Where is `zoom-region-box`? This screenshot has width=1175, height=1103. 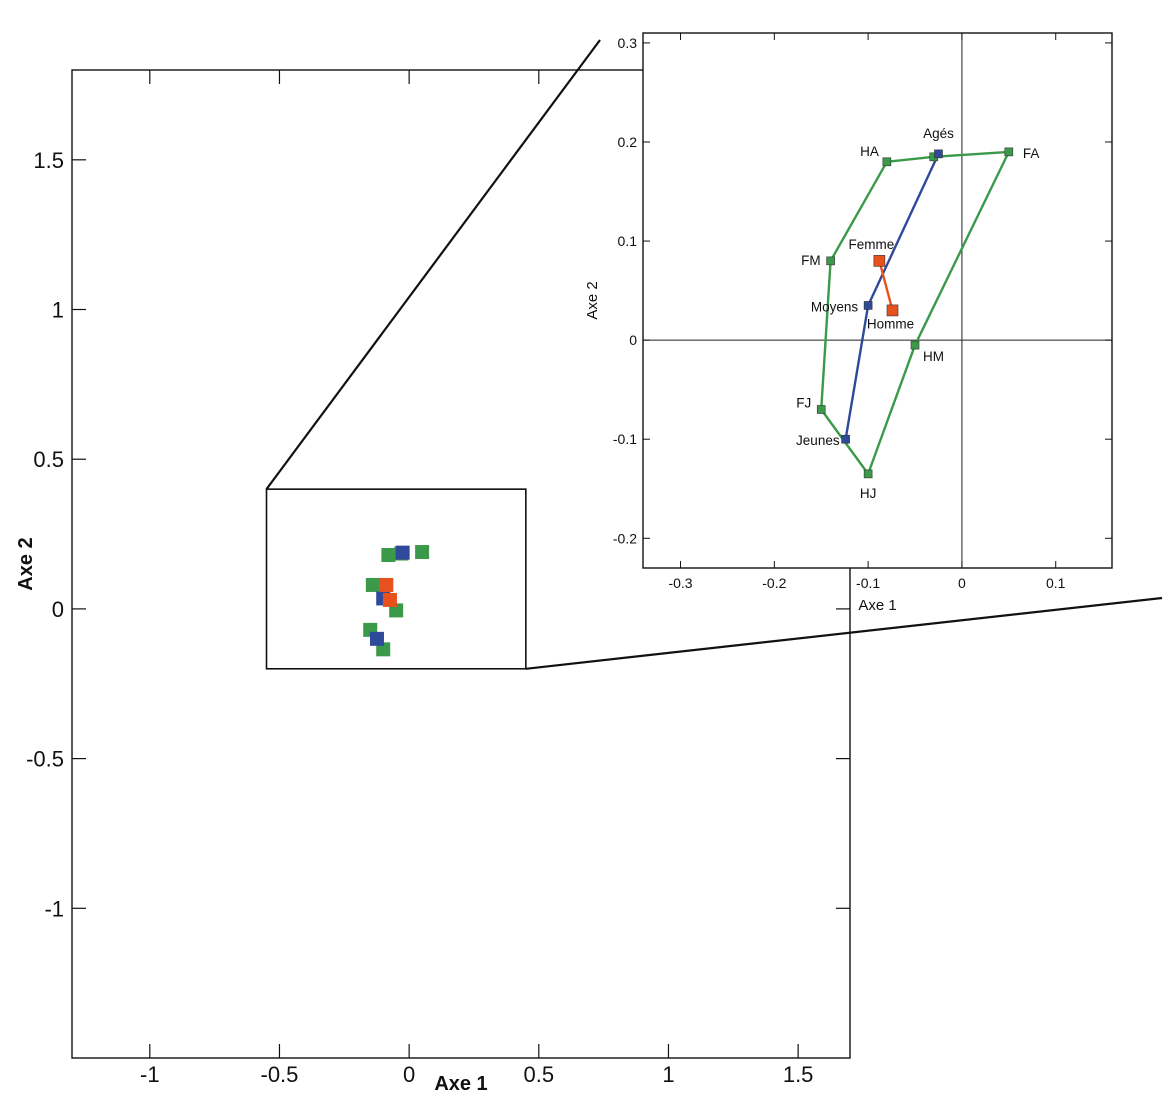 zoom-region-box is located at coordinates (396, 579).